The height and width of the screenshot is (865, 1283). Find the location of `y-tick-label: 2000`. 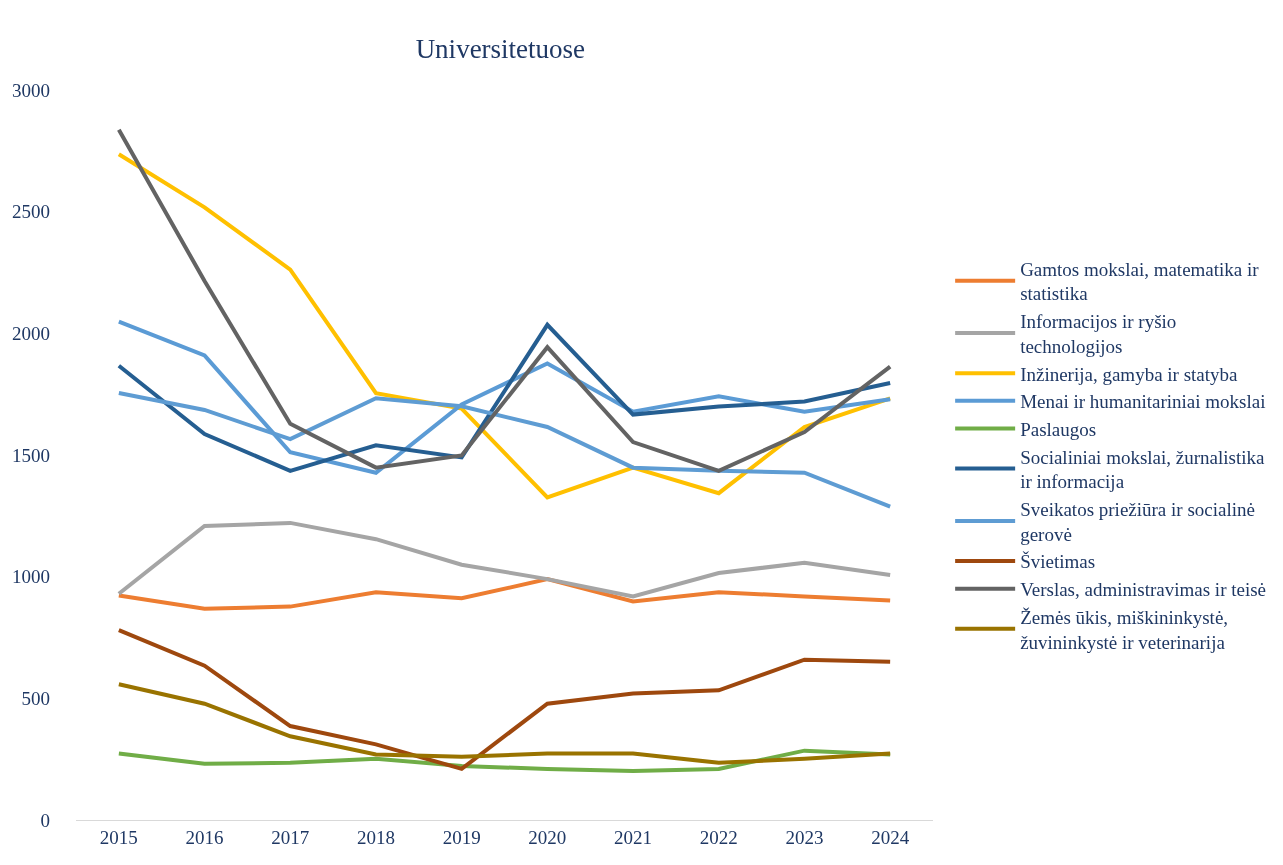

y-tick-label: 2000 is located at coordinates (31, 333).